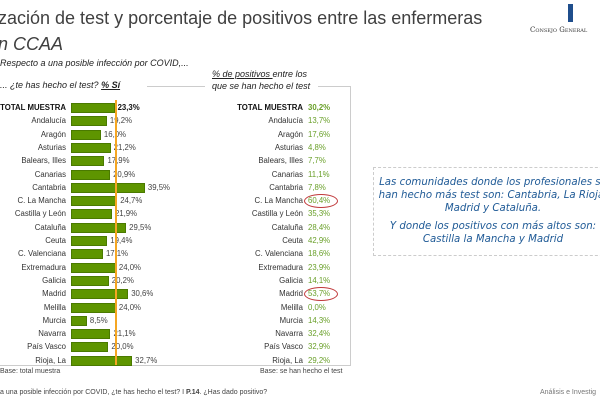 This screenshot has height=400, width=600. What do you see at coordinates (51, 85) in the screenshot?
I see `left-question-text: ... ¿te has hecho el test?` at bounding box center [51, 85].